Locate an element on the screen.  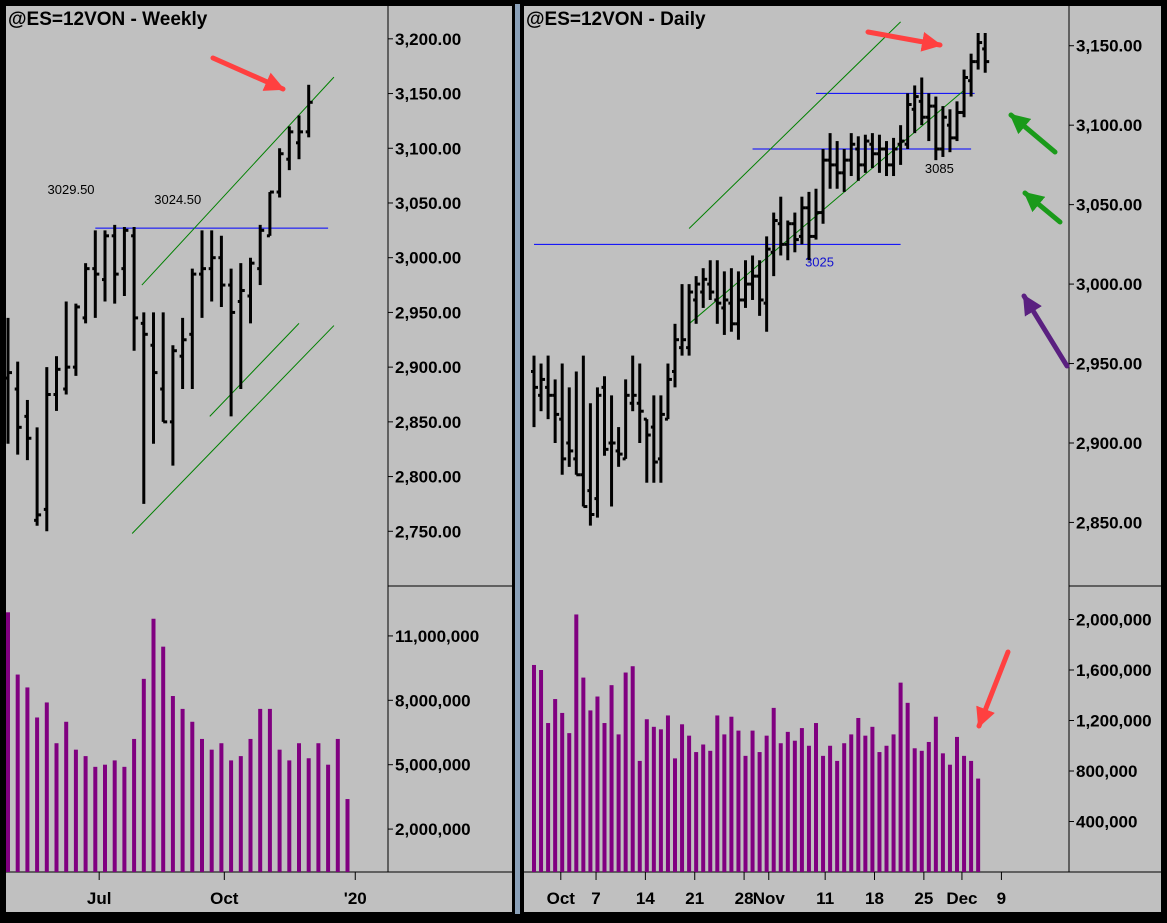
weekly-y-tick-label: 2,950.00 is located at coordinates (428, 312).